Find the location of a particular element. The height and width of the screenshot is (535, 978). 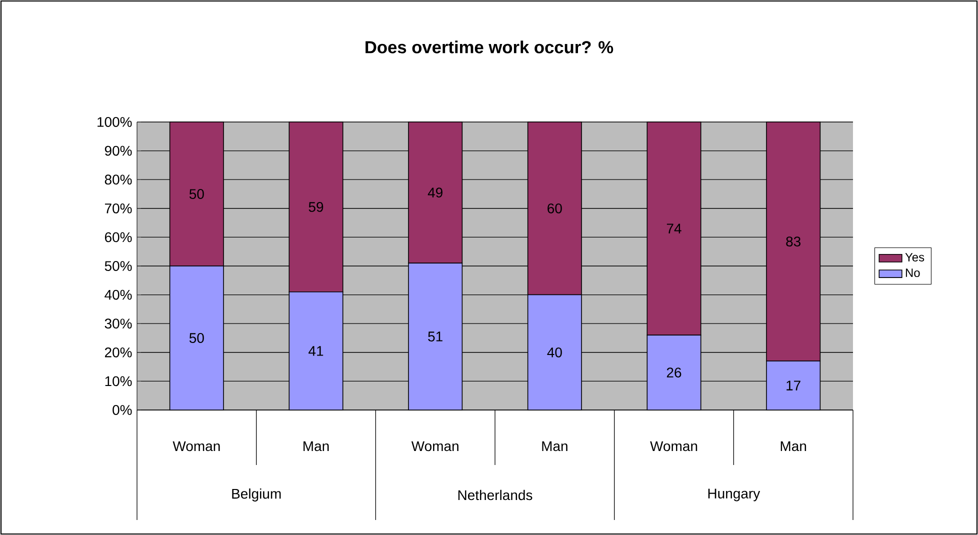

legend-label: Yes is located at coordinates (914, 257).